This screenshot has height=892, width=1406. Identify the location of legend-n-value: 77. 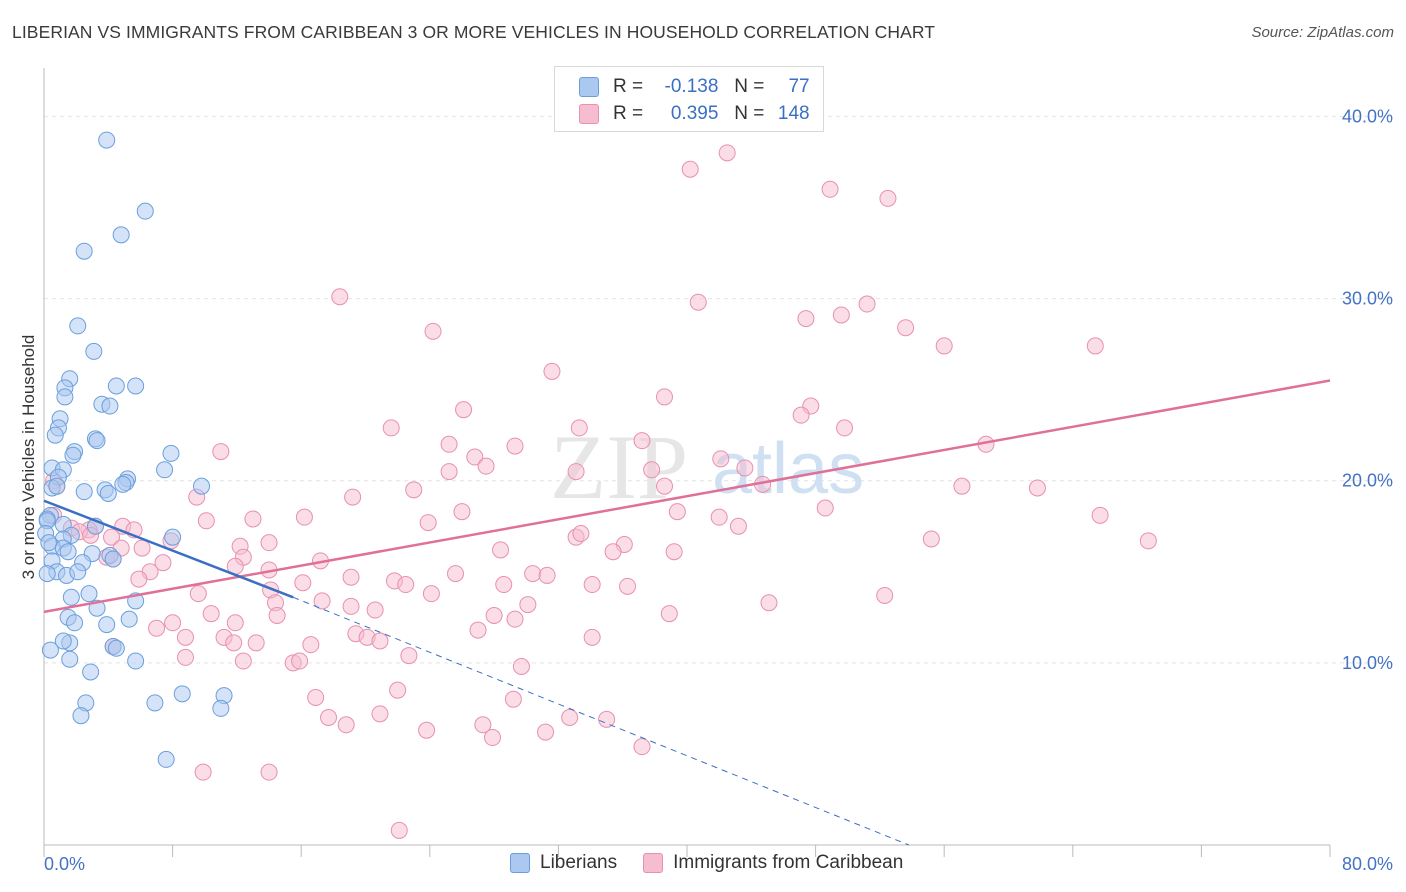
(799, 86).